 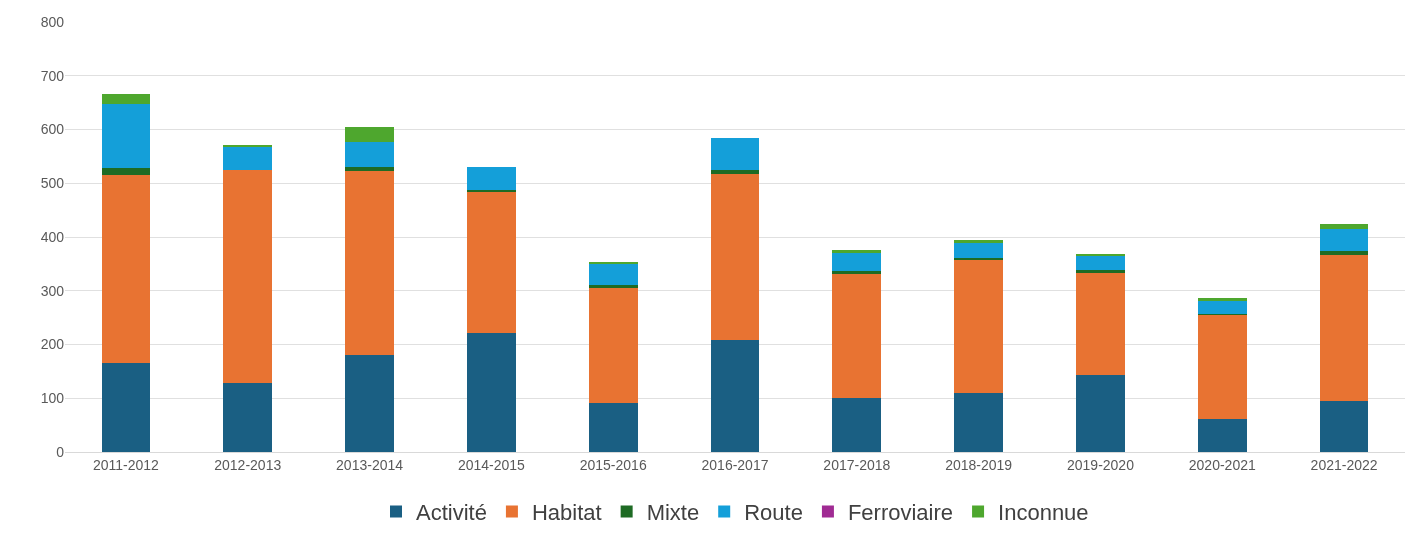 What do you see at coordinates (979, 464) in the screenshot?
I see `x-tick-label: 2018-2019` at bounding box center [979, 464].